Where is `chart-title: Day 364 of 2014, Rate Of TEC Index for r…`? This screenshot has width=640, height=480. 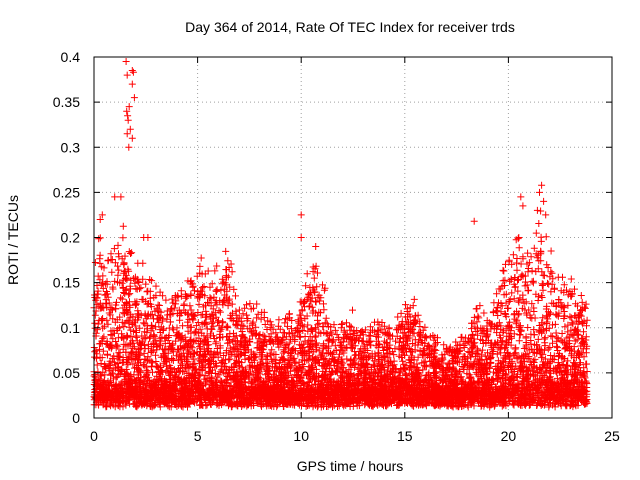 chart-title: Day 364 of 2014, Rate Of TEC Index for r… is located at coordinates (350, 27).